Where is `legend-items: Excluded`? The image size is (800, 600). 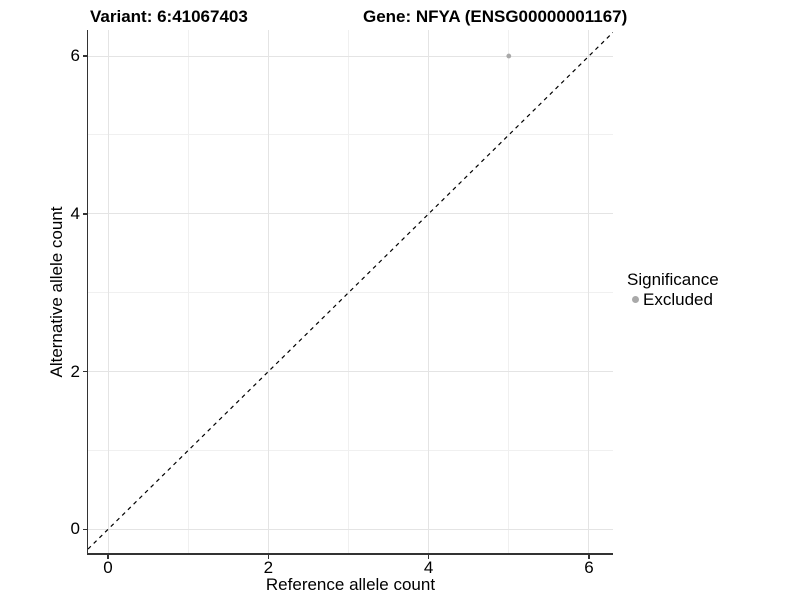
legend-items: Excluded is located at coordinates (673, 299).